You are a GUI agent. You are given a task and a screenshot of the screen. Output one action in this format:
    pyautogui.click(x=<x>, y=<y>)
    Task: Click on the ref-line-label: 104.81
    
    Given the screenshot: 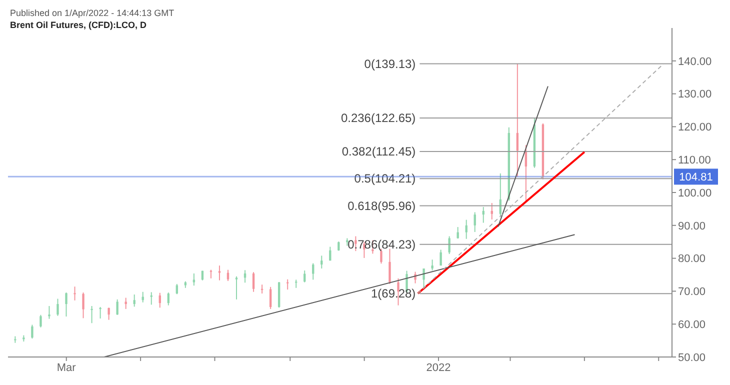 What is the action you would take?
    pyautogui.click(x=696, y=178)
    